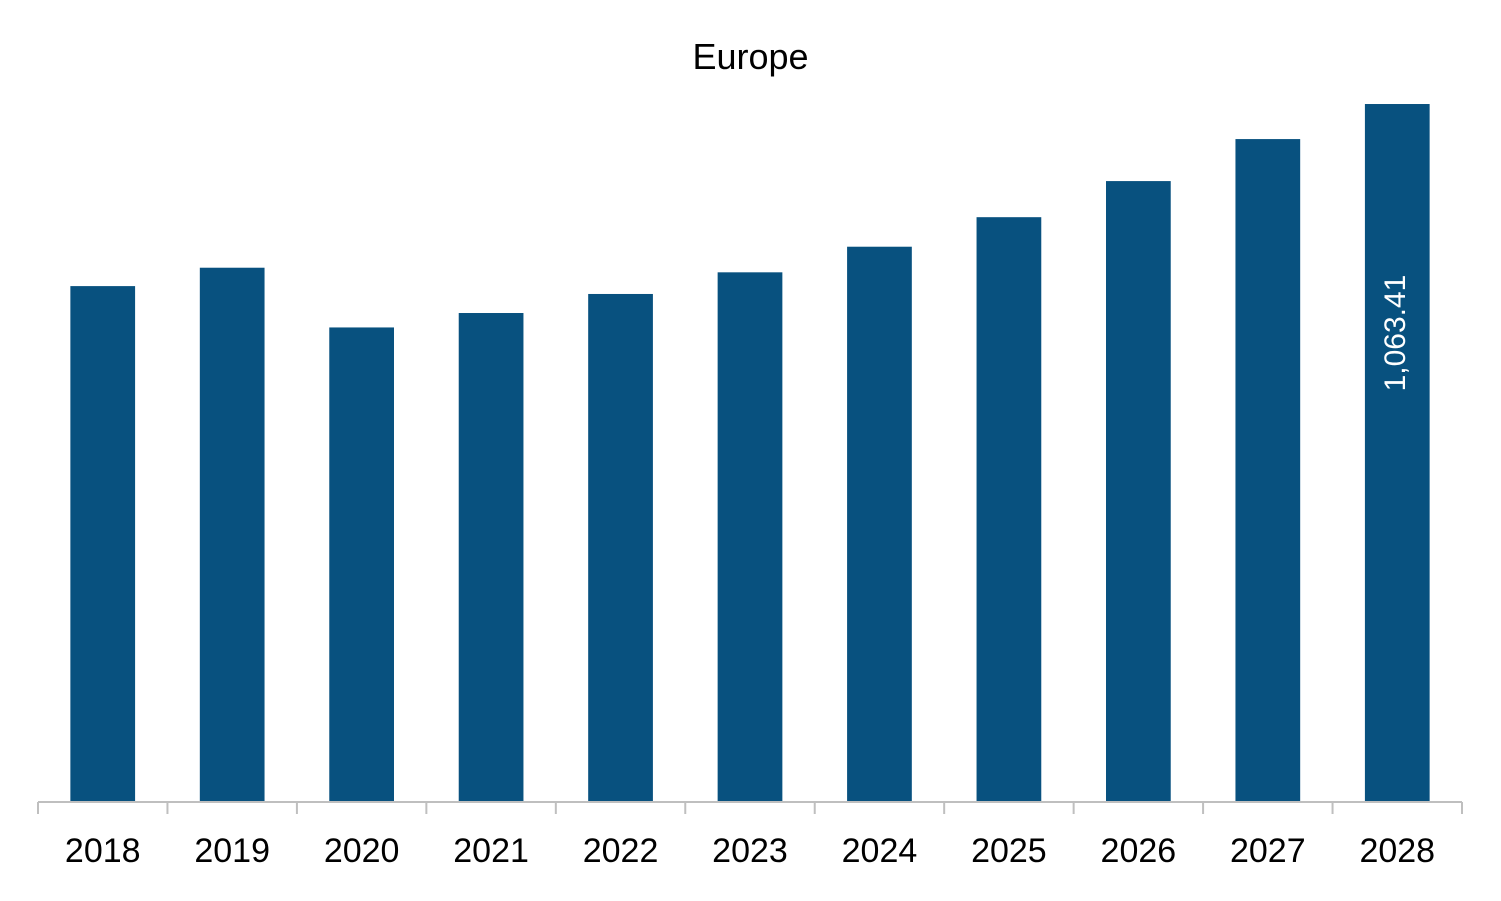 This screenshot has width=1501, height=901. I want to click on x-tick-label-2023: 2023, so click(750, 851).